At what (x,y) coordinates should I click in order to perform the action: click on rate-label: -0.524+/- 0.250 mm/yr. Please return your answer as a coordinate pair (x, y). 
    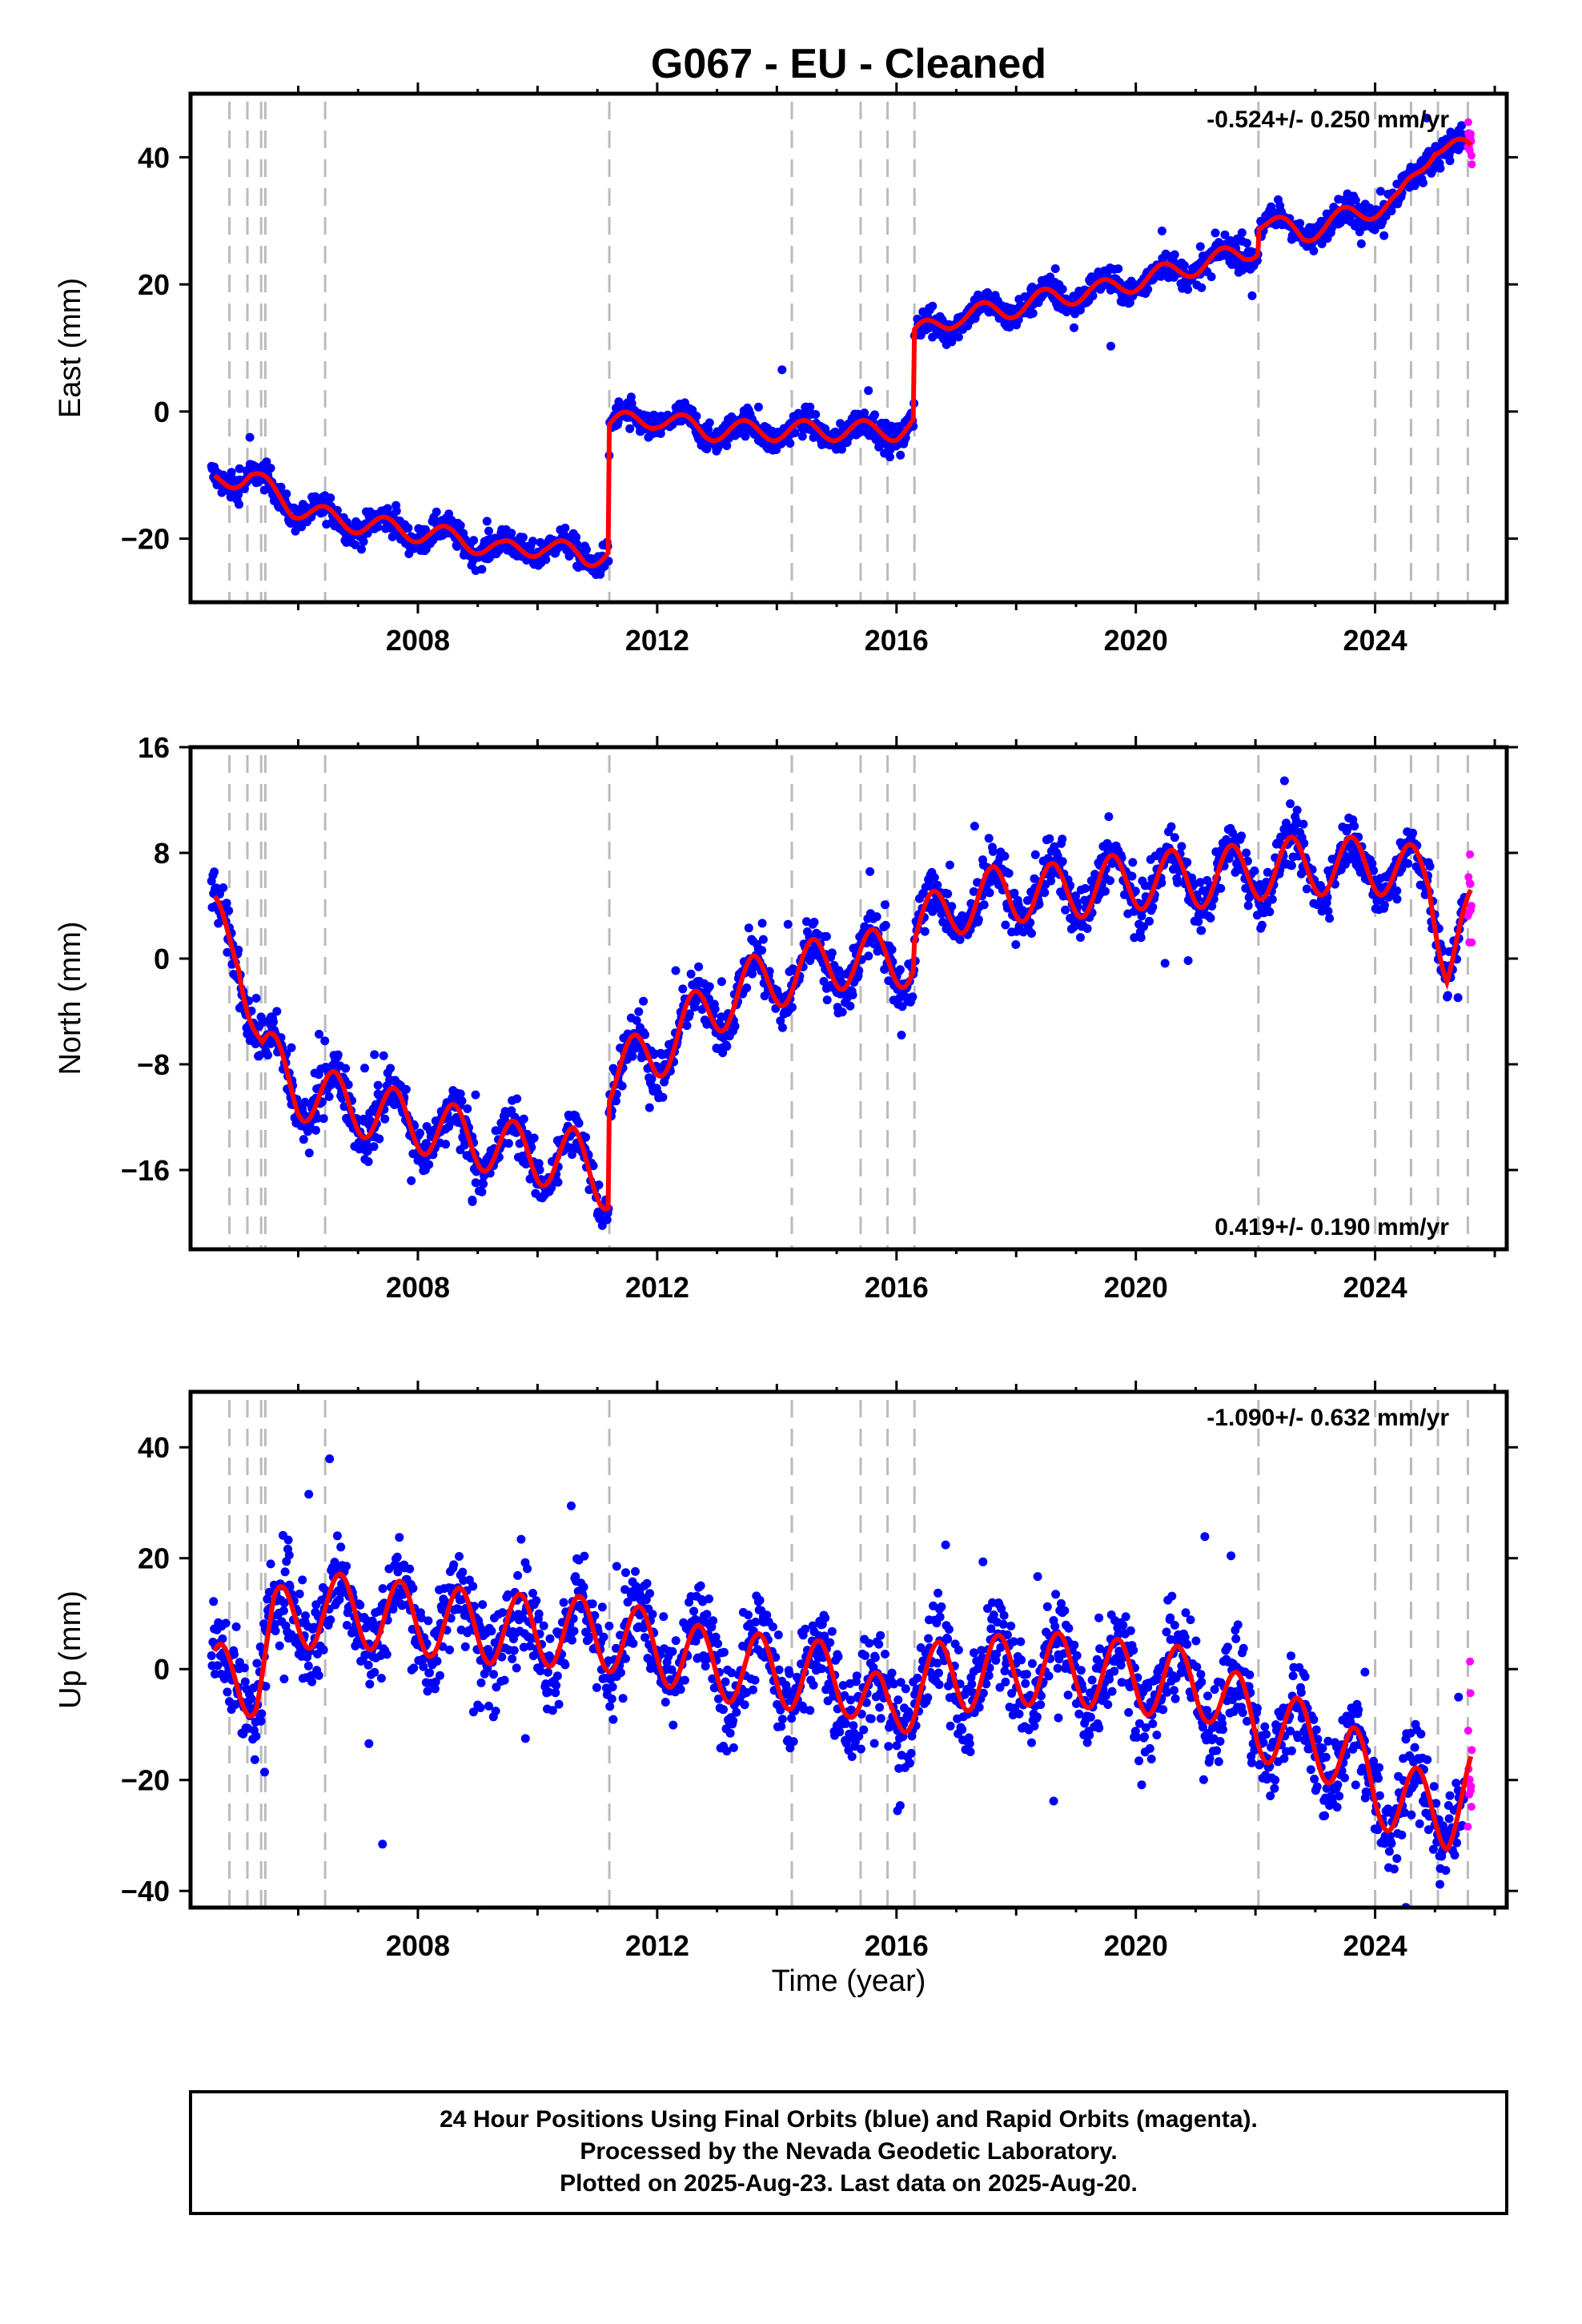
    Looking at the image, I should click on (1328, 120).